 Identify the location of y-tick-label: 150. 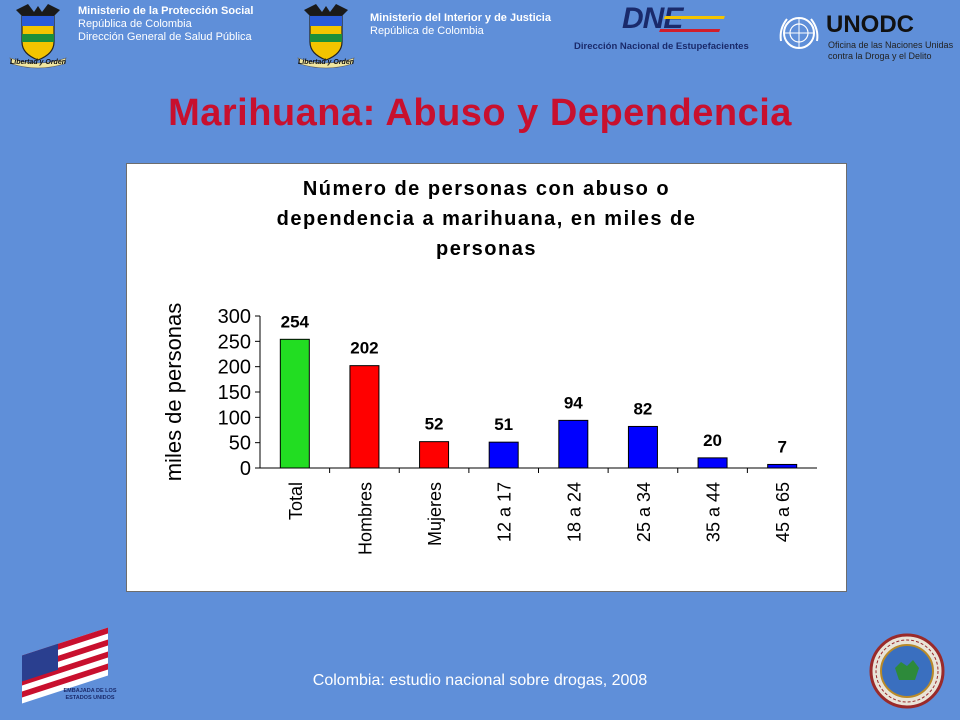
(234, 393).